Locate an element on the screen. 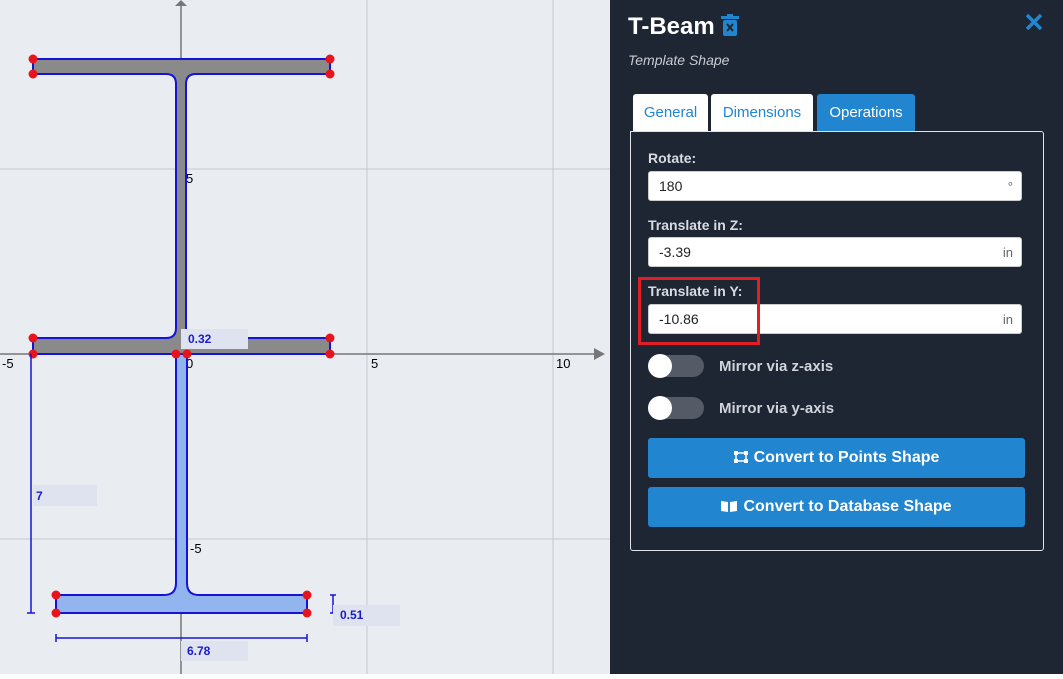  dimension-label: 0.51 is located at coordinates (352, 615).